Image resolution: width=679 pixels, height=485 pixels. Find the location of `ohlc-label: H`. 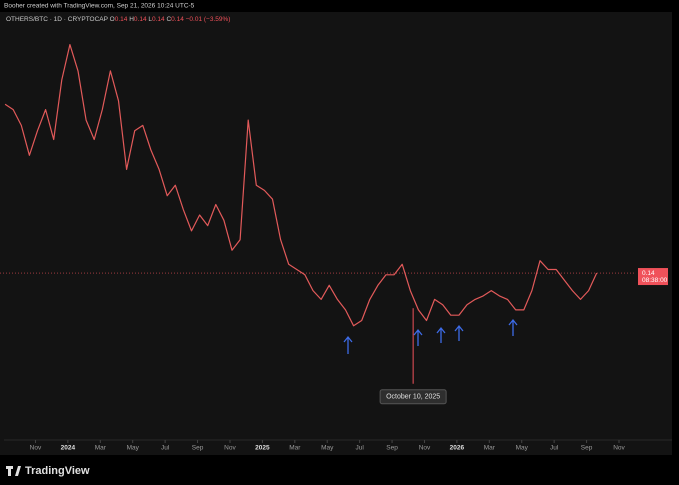

ohlc-label: H is located at coordinates (131, 19).